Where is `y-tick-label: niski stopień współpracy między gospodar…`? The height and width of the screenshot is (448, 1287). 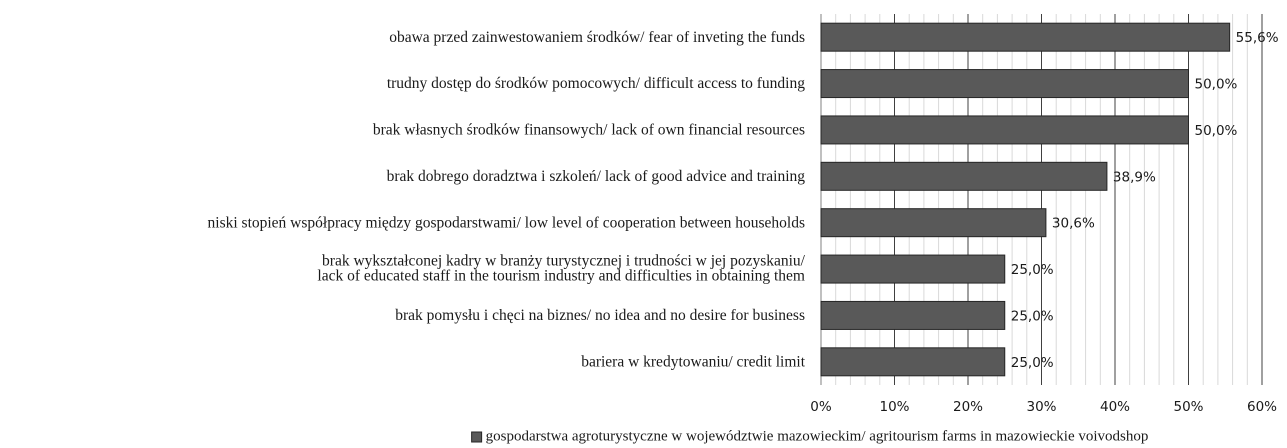
y-tick-label: niski stopień współpracy między gospodar… is located at coordinates (506, 222).